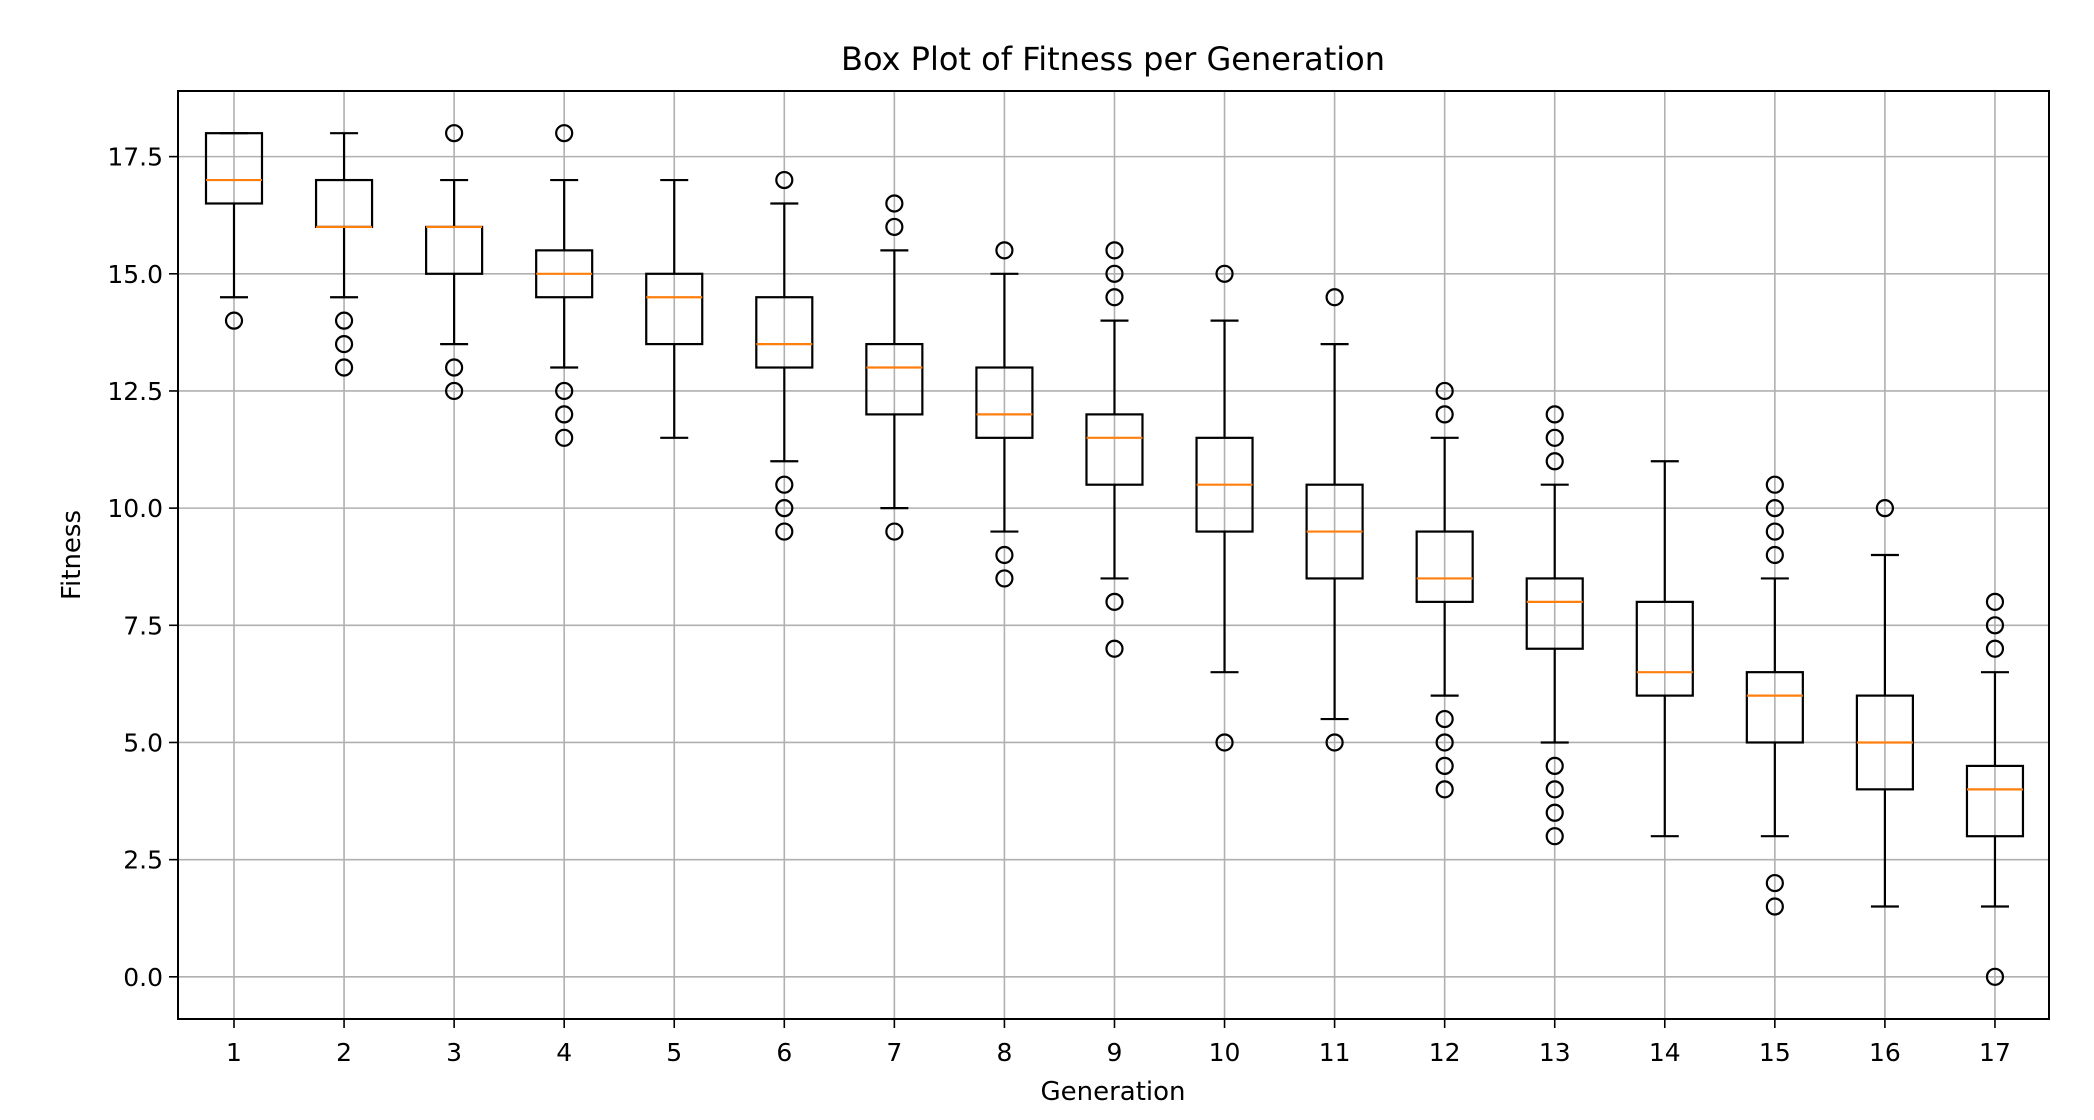  What do you see at coordinates (894, 1052) in the screenshot?
I see `x-tick-label: 7` at bounding box center [894, 1052].